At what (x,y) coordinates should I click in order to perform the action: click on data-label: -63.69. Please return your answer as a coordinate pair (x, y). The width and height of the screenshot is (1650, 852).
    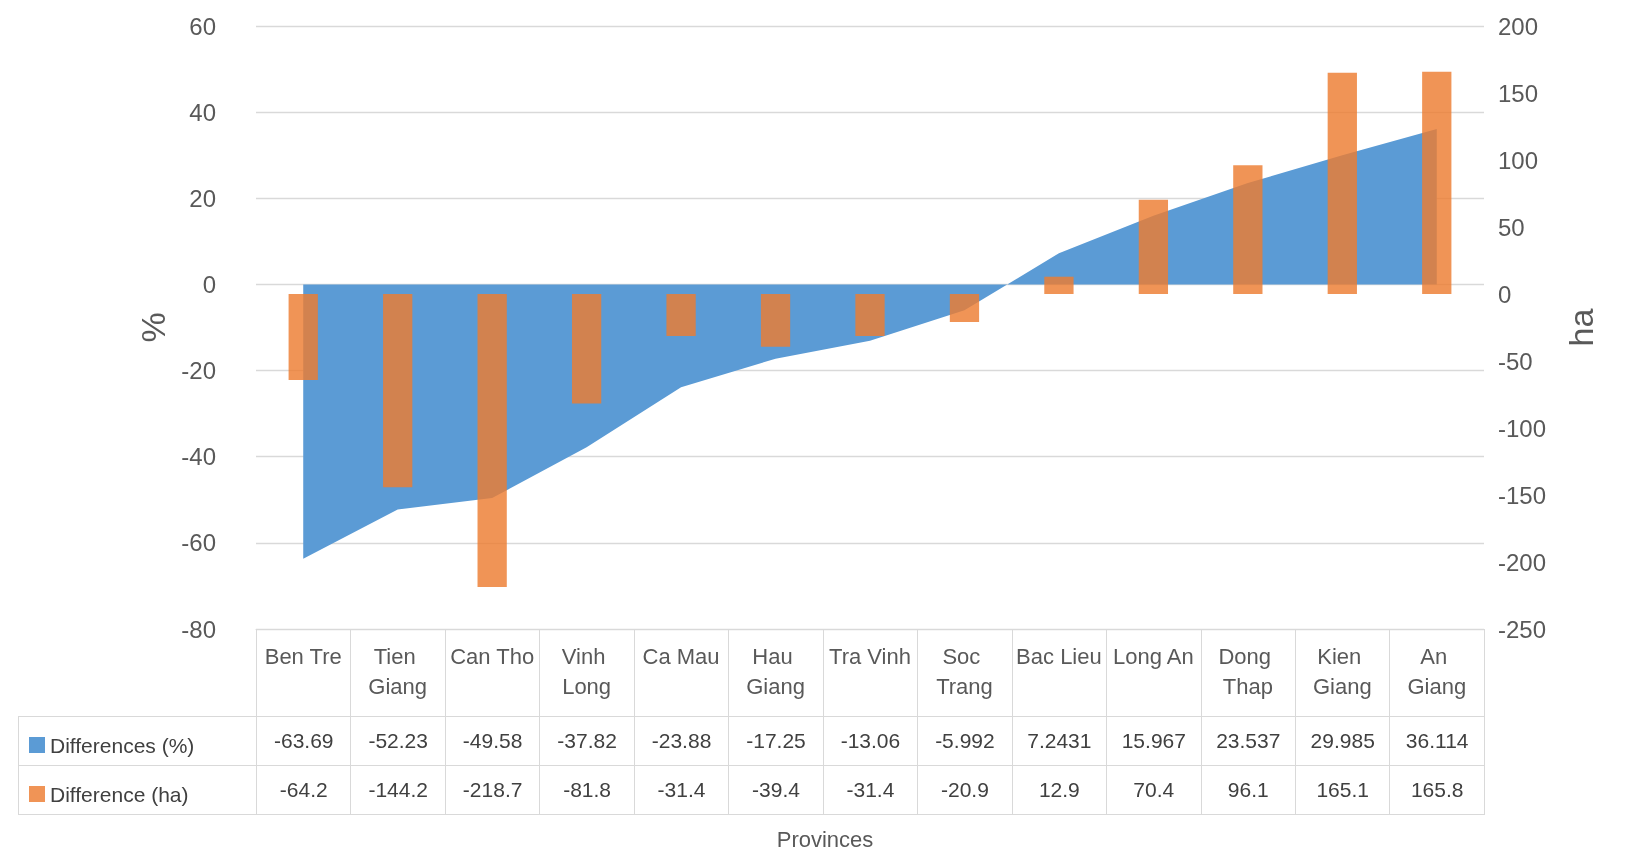
    Looking at the image, I should click on (303, 741).